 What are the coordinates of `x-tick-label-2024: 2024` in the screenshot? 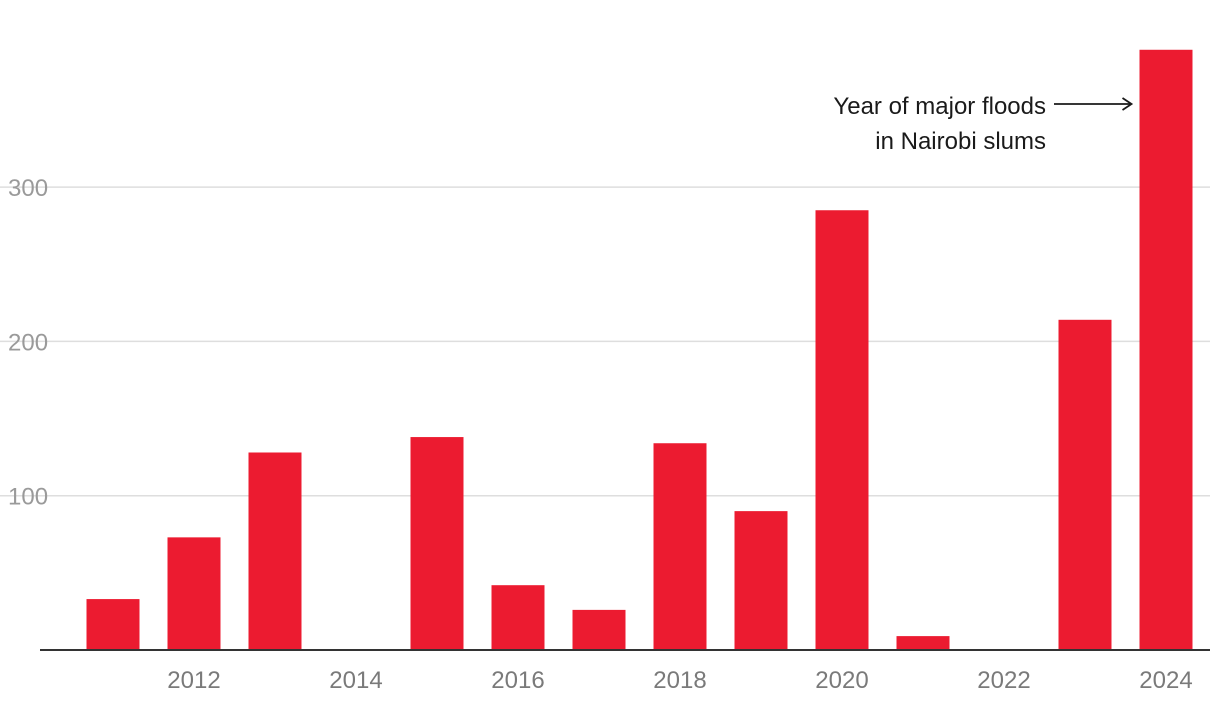 It's located at (1165, 680).